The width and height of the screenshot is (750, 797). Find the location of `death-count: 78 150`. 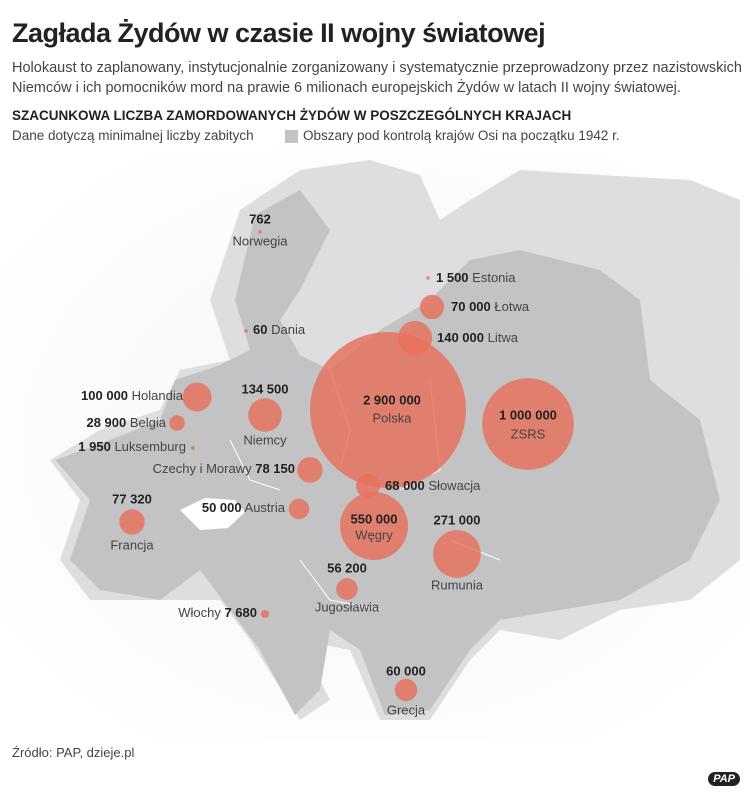

death-count: 78 150 is located at coordinates (275, 468).